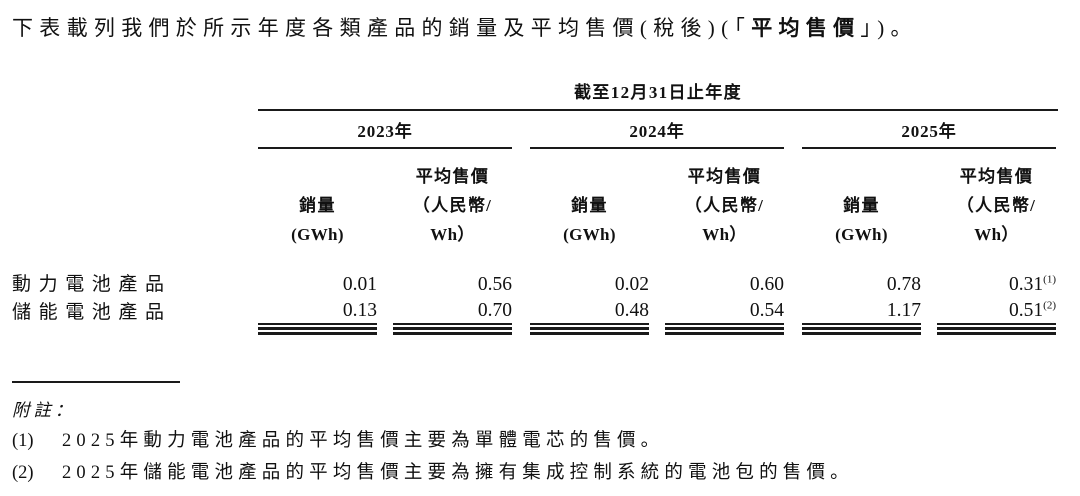 The height and width of the screenshot is (496, 1080). What do you see at coordinates (363, 441) in the screenshot?
I see `footnote-text: 2025年動力電池產品的平均售價主要為單體電芯的售價。` at bounding box center [363, 441].